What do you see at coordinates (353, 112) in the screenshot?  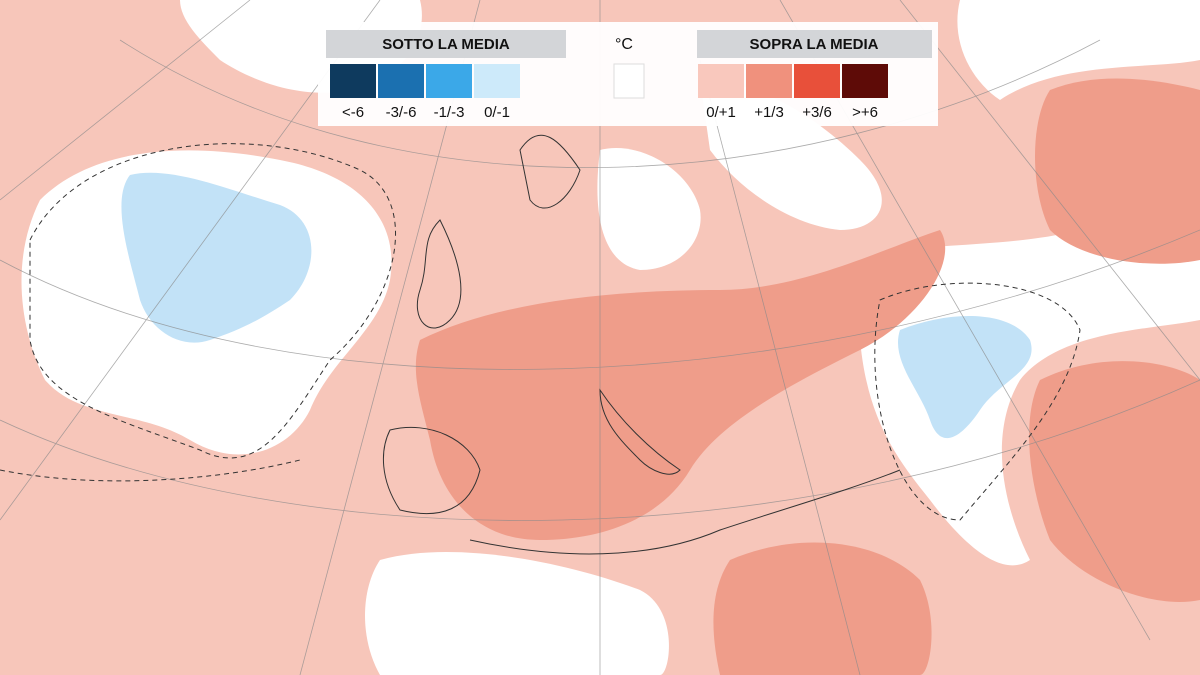 I see `legend-label: <-6` at bounding box center [353, 112].